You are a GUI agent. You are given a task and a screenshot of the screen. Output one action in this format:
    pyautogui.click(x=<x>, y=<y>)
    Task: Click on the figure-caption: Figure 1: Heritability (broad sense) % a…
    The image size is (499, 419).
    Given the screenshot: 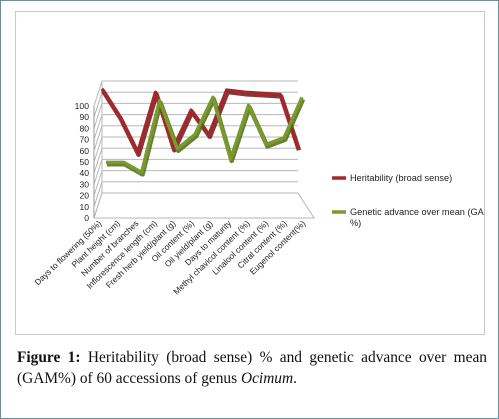 What is the action you would take?
    pyautogui.click(x=252, y=368)
    